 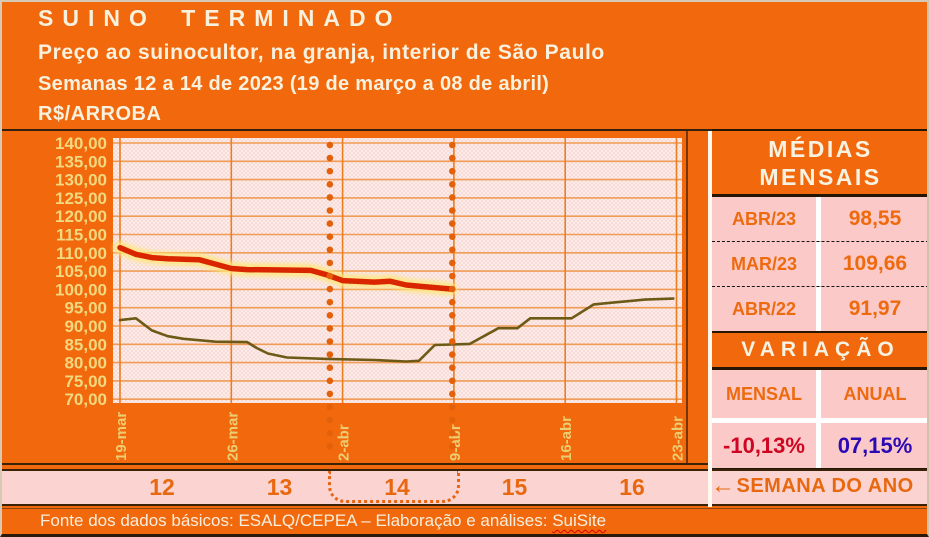 What do you see at coordinates (579, 520) in the screenshot?
I see `suisite-link: SuiSite` at bounding box center [579, 520].